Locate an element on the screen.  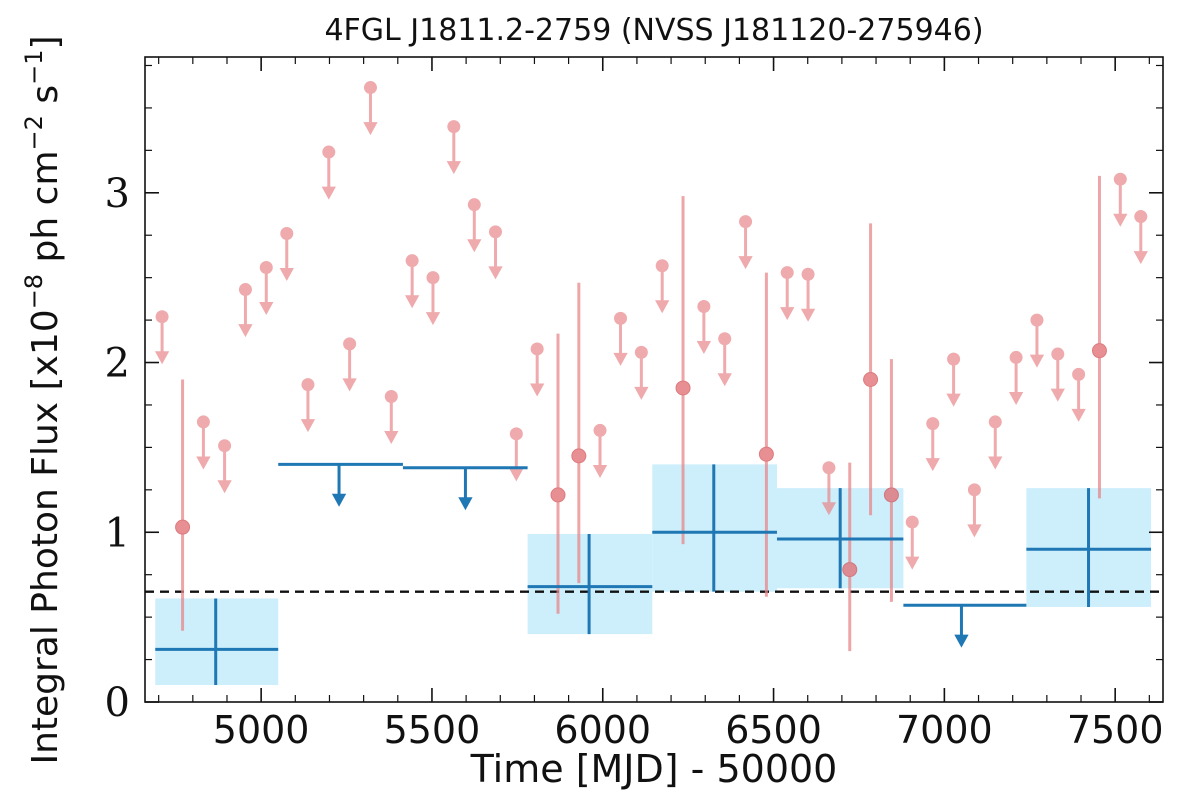
y-axis-label-suffix: ] is located at coordinates (45, 42).